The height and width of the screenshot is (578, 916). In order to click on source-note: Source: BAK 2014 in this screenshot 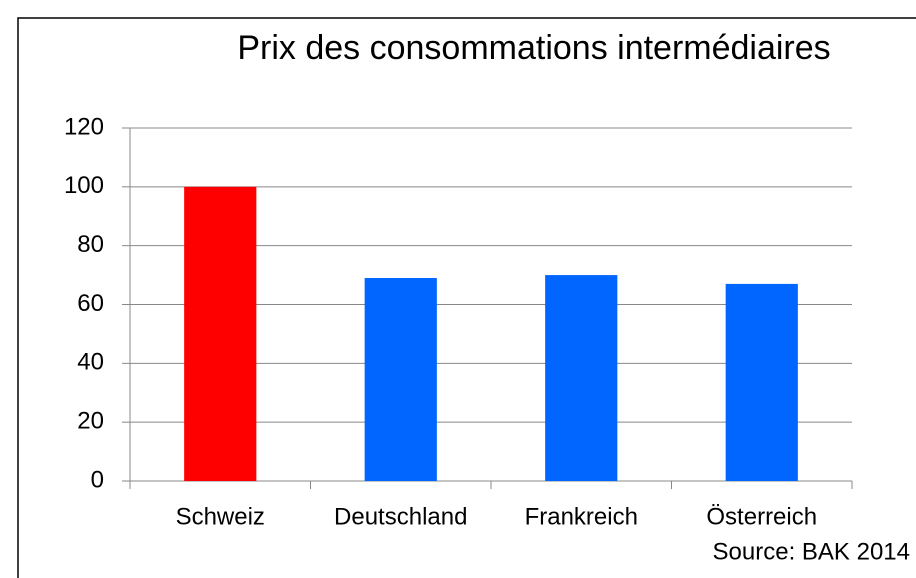, I will do `click(811, 551)`.